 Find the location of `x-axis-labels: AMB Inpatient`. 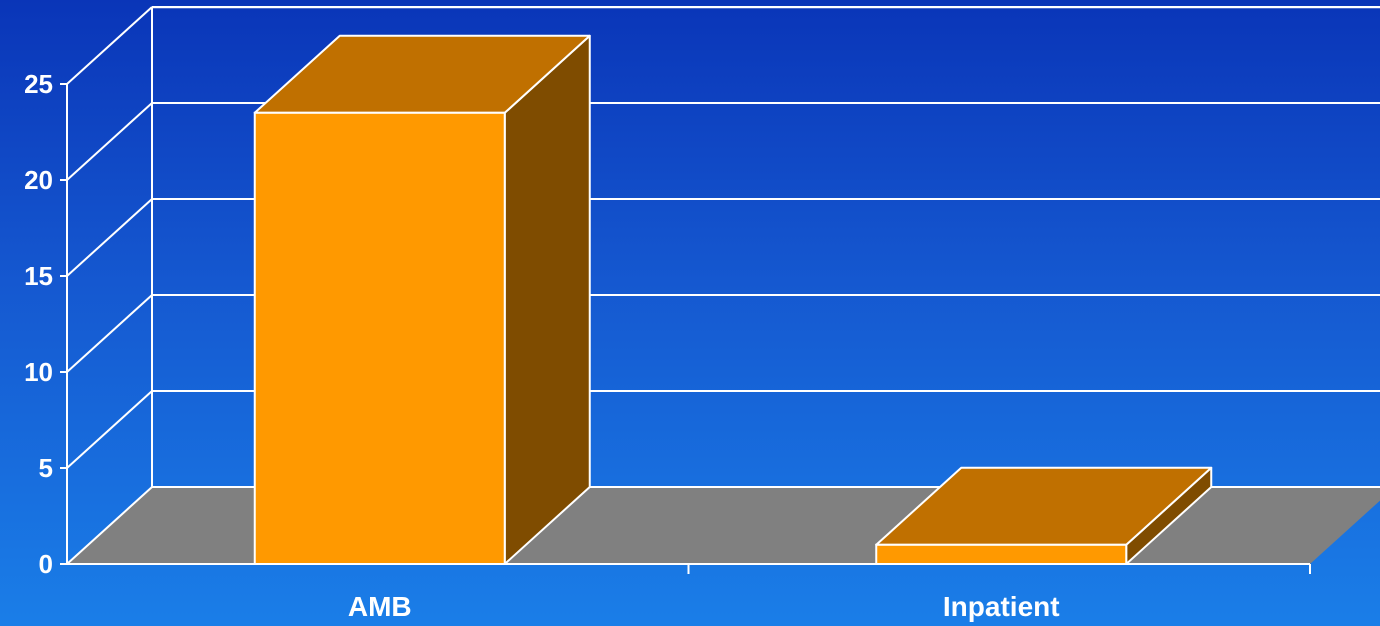

x-axis-labels: AMB Inpatient is located at coordinates (704, 606).